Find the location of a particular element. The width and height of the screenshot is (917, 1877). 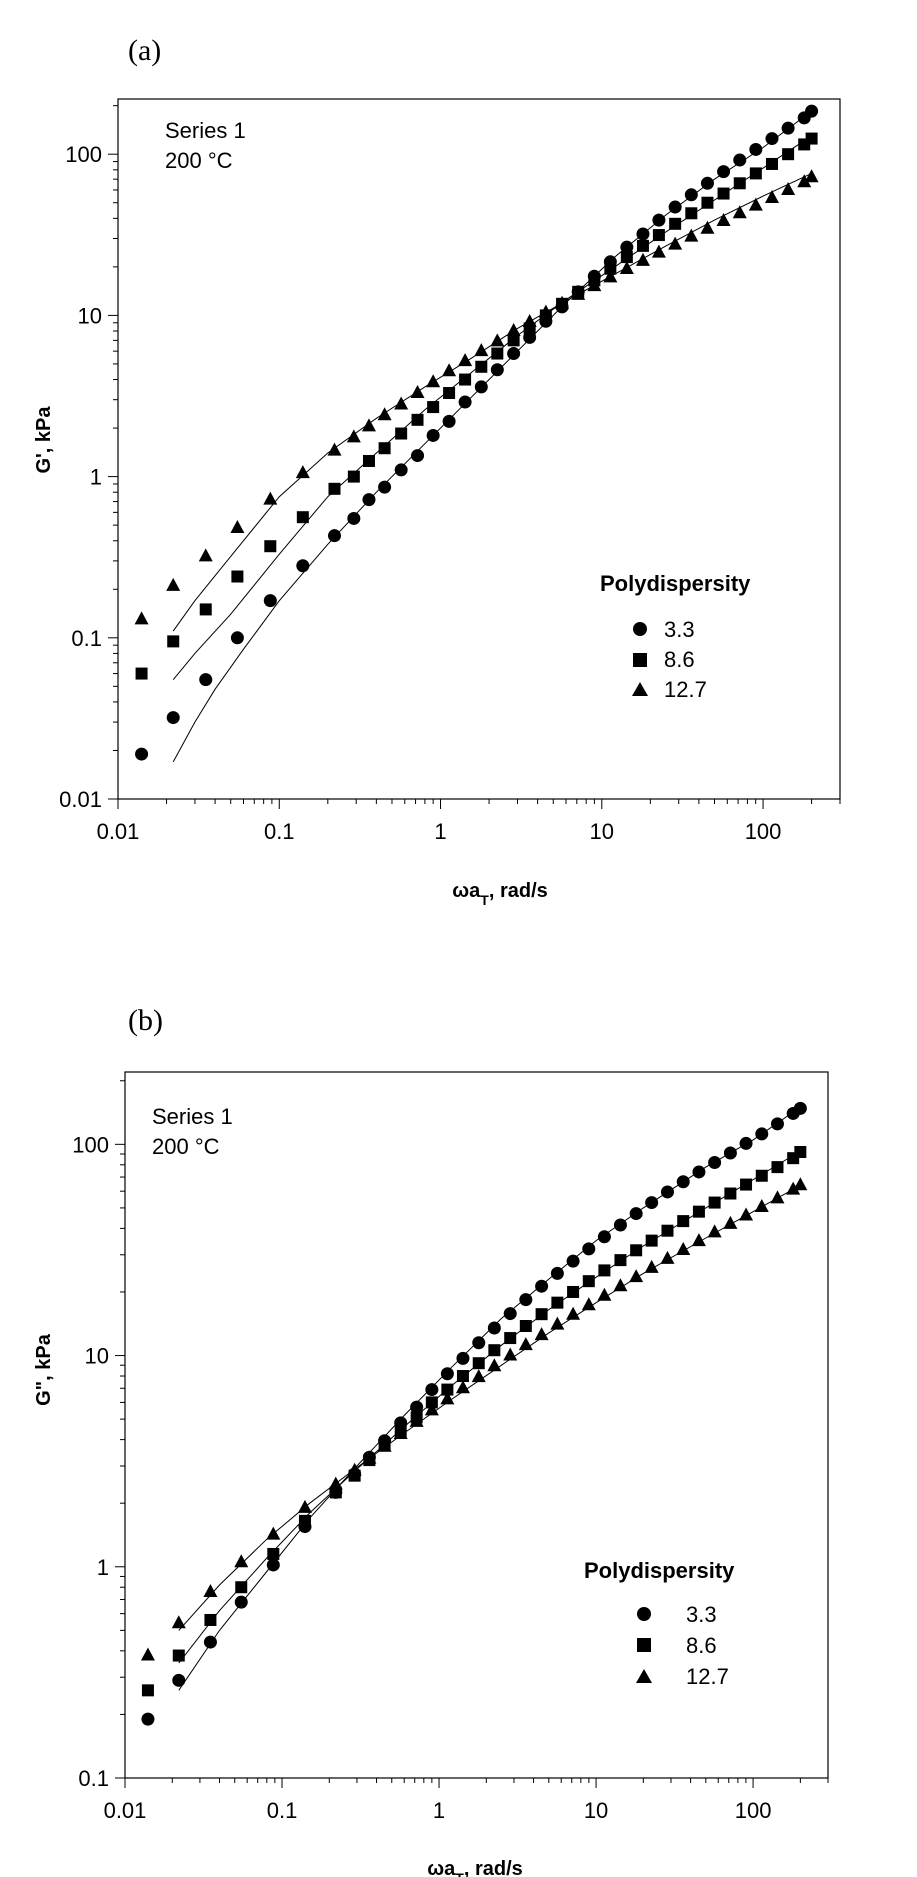

x-axis-title-a: ωaT, rad/s is located at coordinates (500, 894).